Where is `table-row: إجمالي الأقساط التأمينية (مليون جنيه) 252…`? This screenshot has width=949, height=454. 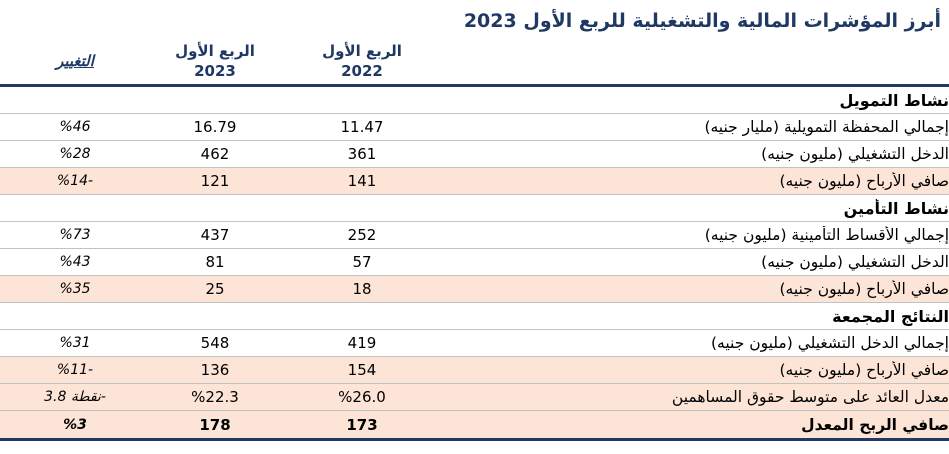 table-row: إجمالي الأقساط التأمينية (مليون جنيه) 252… is located at coordinates (474, 235).